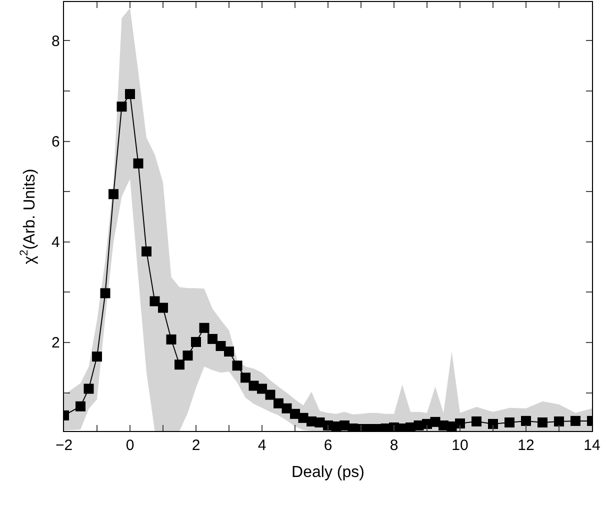 This screenshot has width=608, height=506. I want to click on x-tick-label: 4, so click(262, 445).